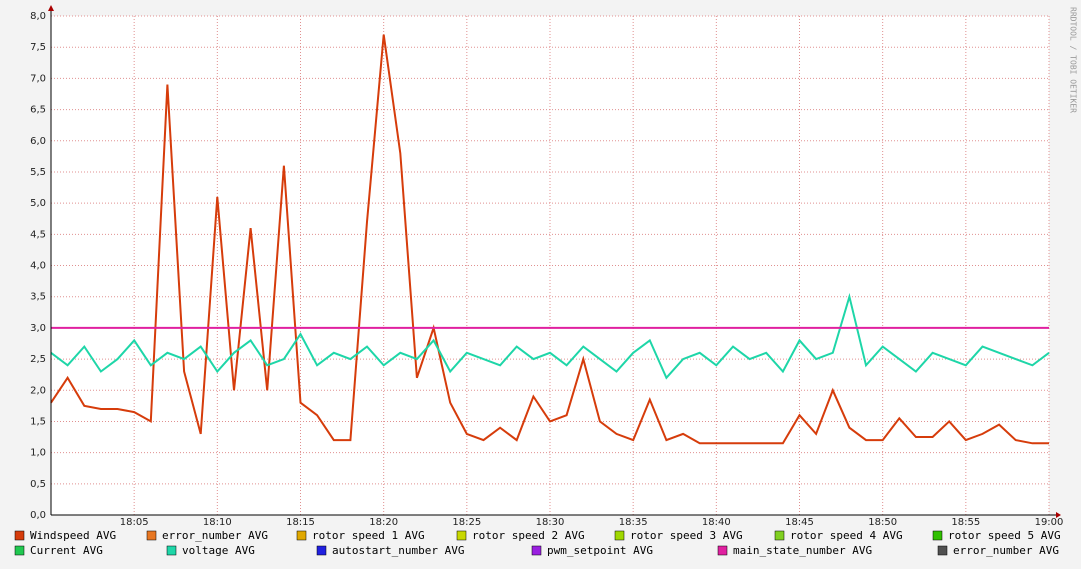 This screenshot has width=1081, height=569. Describe the element at coordinates (633, 522) in the screenshot. I see `x-tick-label: 18:35` at that location.